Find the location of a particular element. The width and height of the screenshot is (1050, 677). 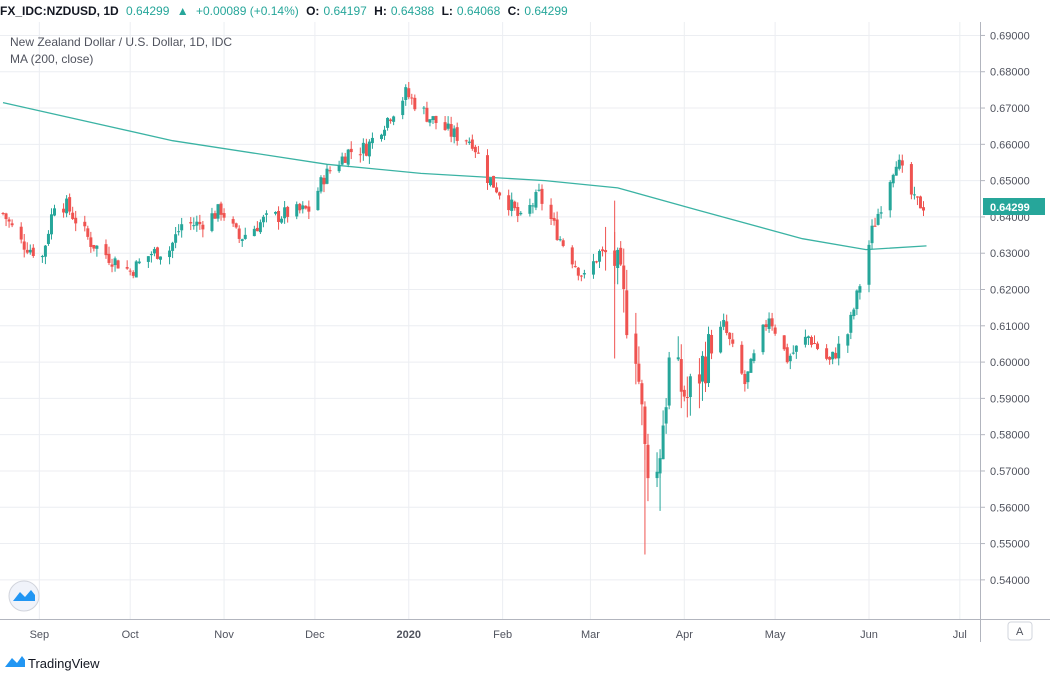

time-tick-label: Mar is located at coordinates (590, 635).